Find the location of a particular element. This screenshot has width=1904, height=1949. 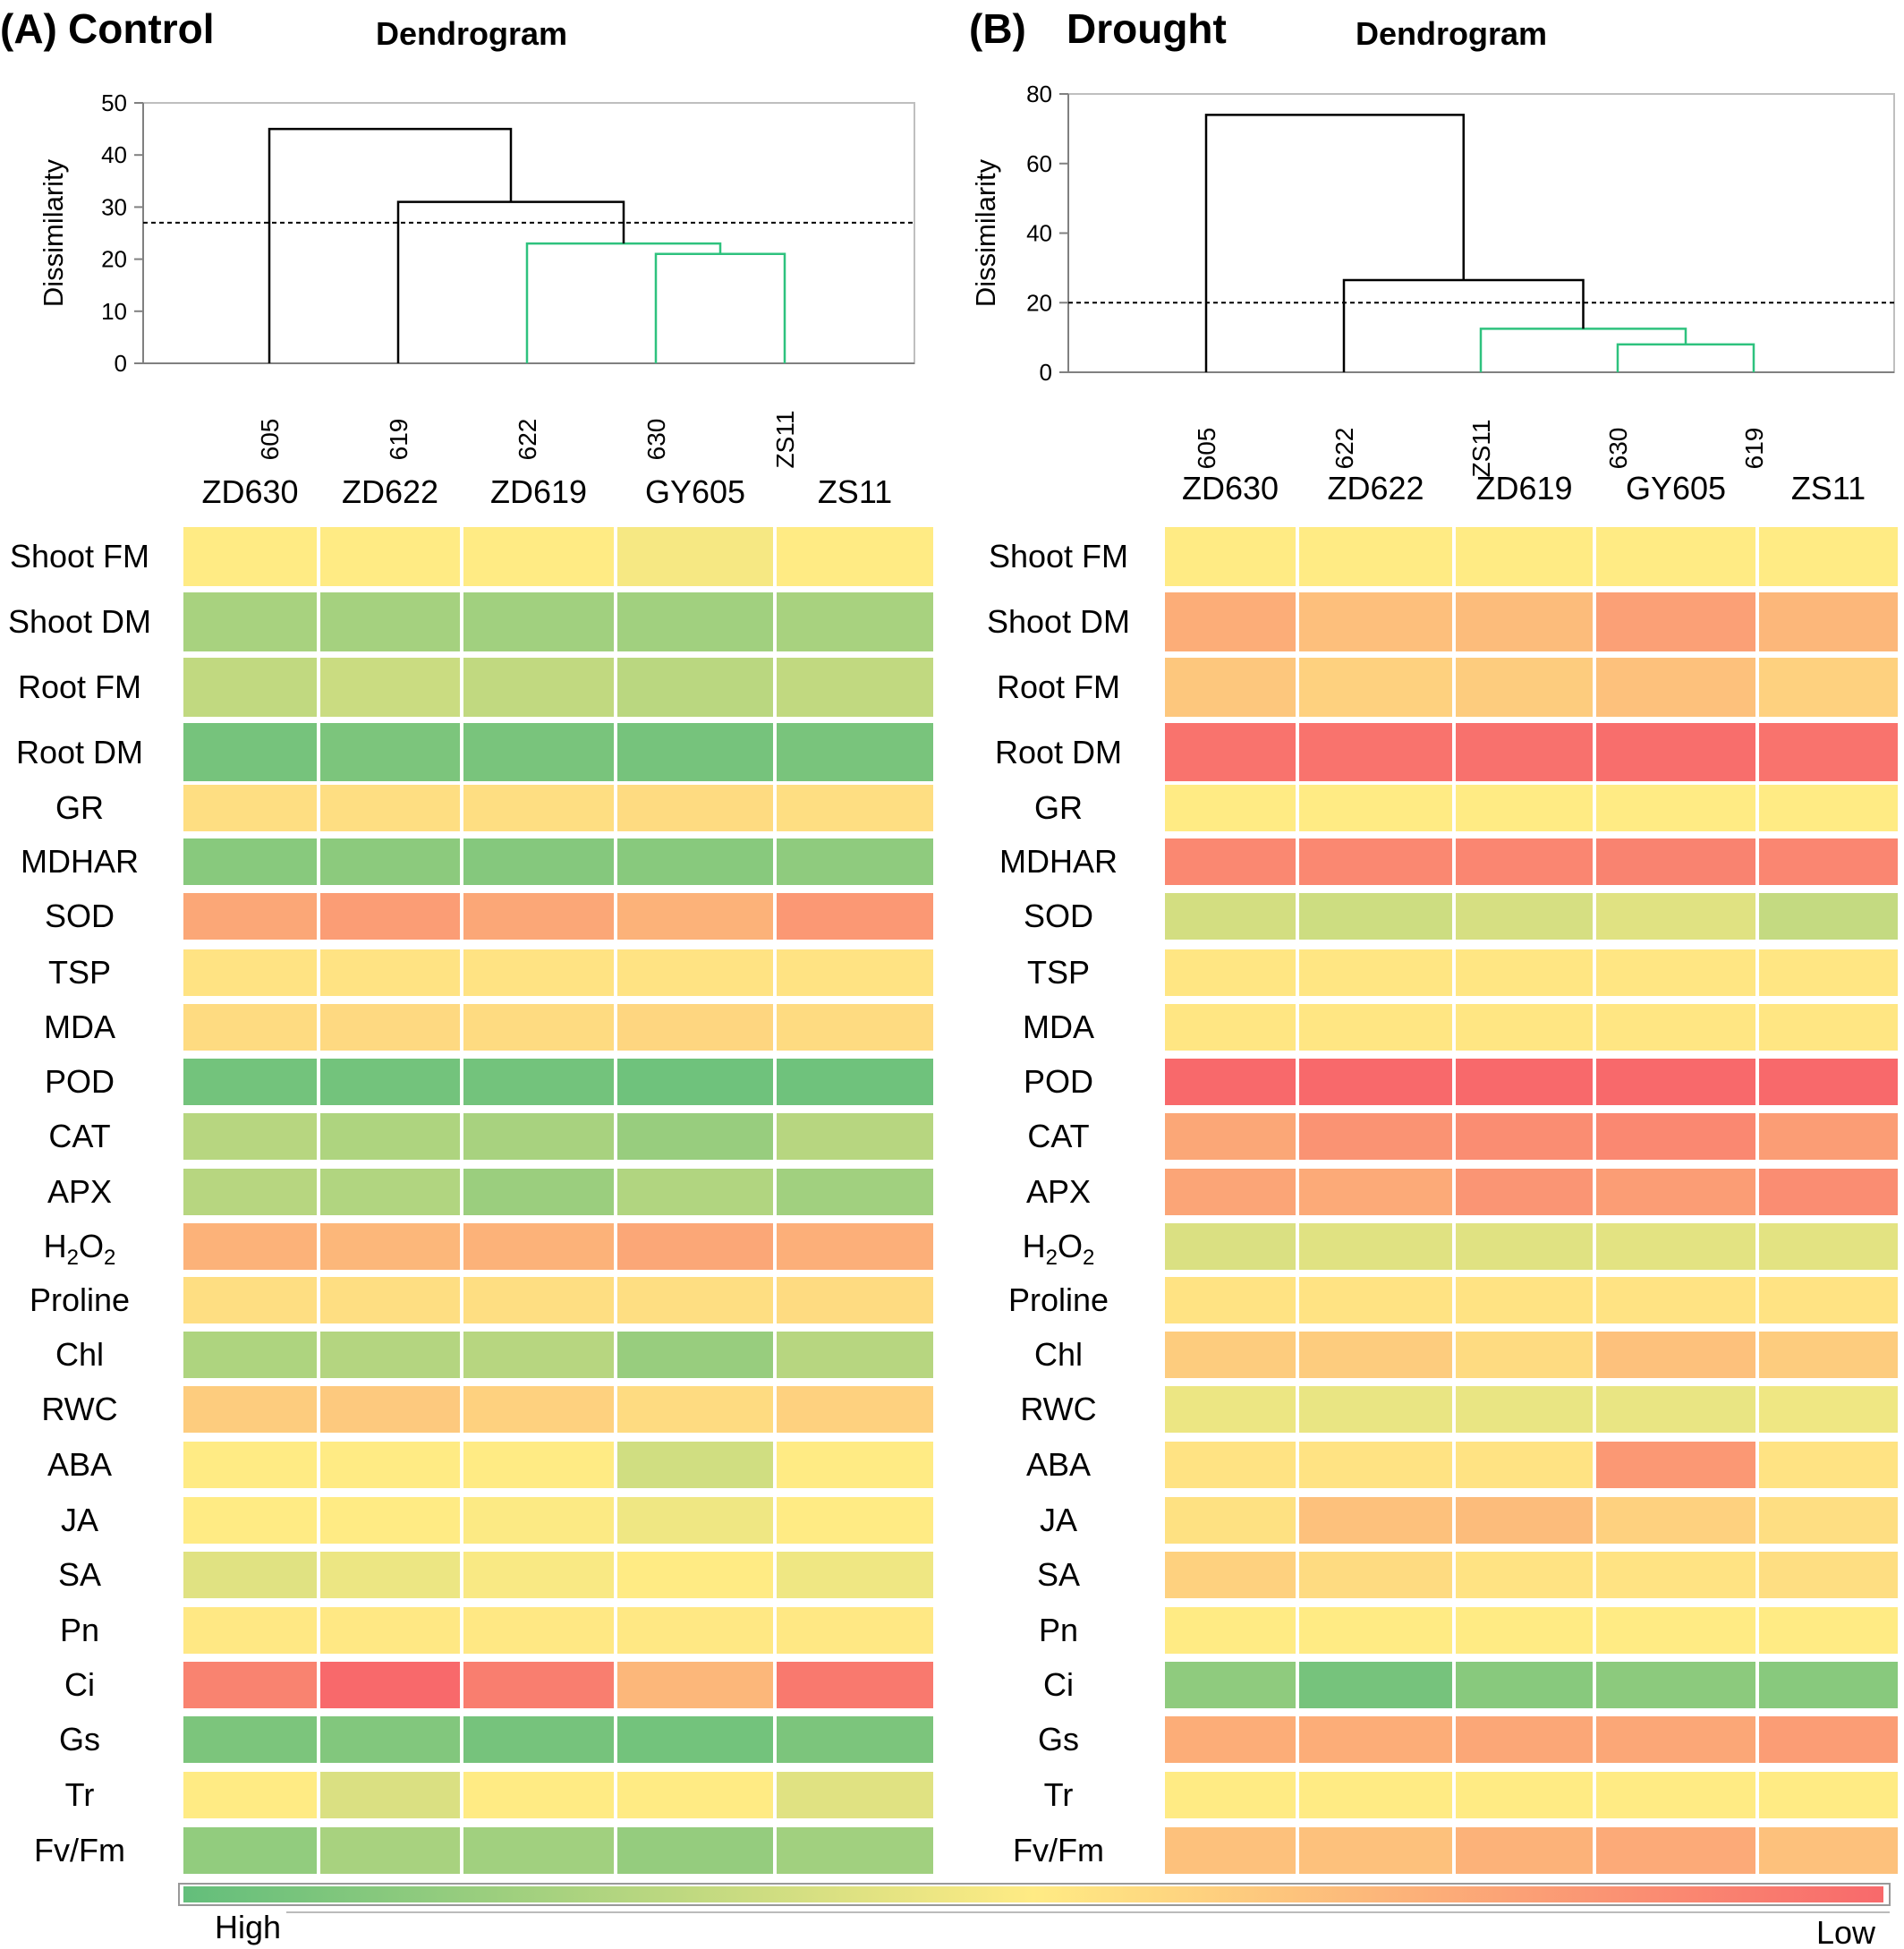

panel-a-label: (A) is located at coordinates (29, 29).